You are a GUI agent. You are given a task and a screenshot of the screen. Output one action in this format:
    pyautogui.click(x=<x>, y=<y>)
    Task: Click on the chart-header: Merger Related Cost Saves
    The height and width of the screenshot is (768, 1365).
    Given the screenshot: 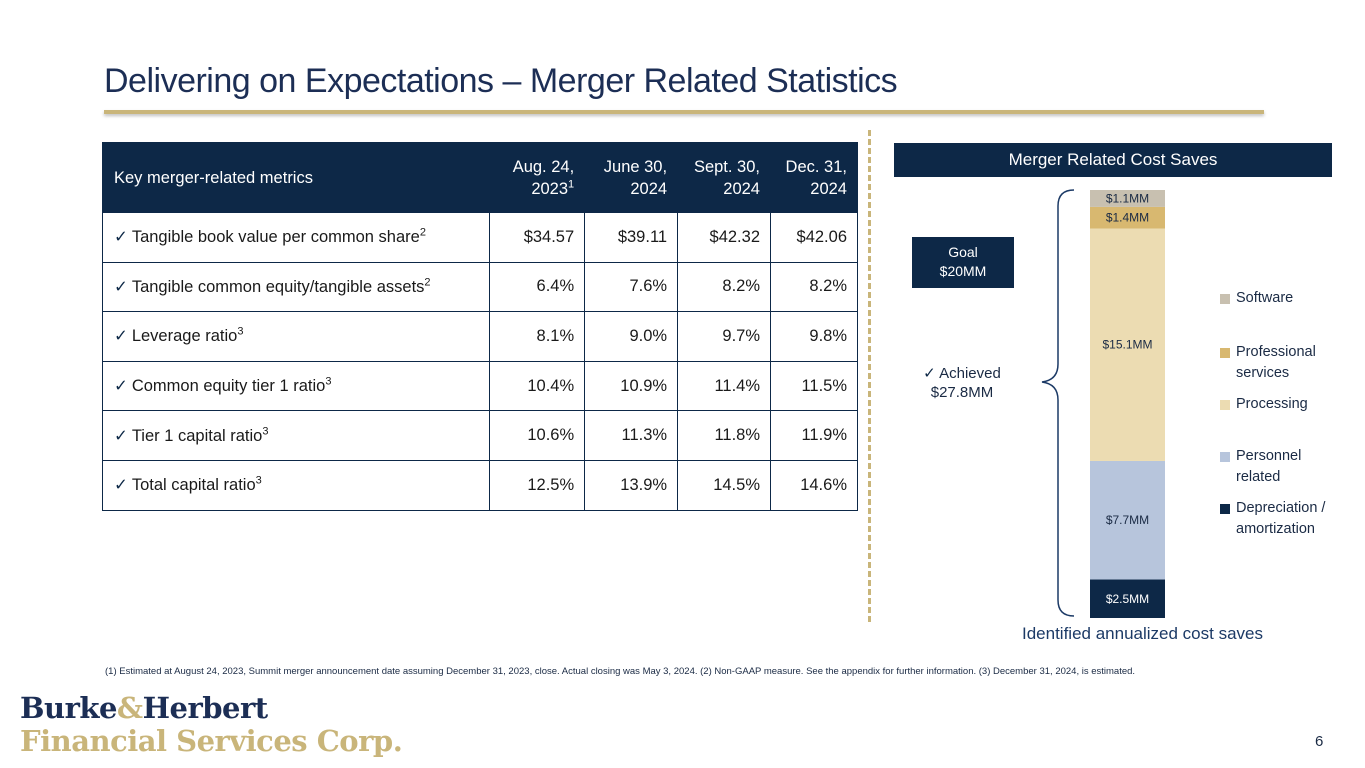 What is the action you would take?
    pyautogui.click(x=1113, y=160)
    